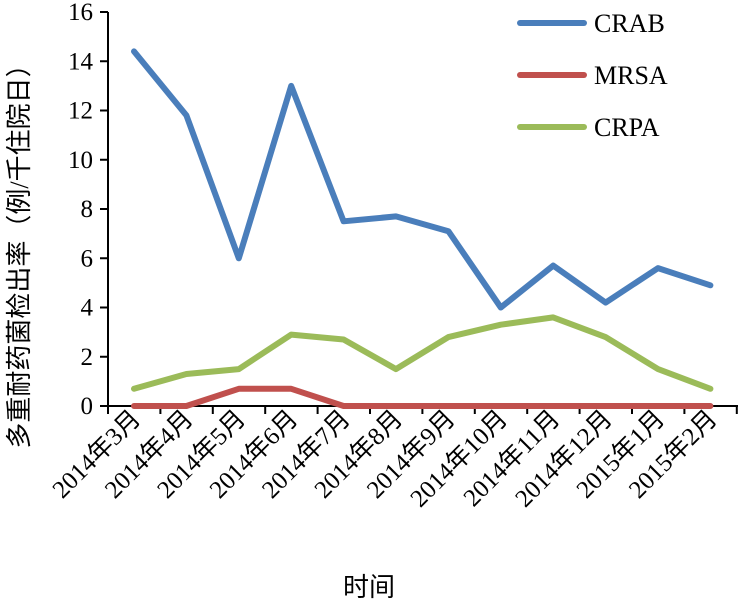  Describe the element at coordinates (631, 75) in the screenshot. I see `legend-label-mrsa: MRSA` at that location.